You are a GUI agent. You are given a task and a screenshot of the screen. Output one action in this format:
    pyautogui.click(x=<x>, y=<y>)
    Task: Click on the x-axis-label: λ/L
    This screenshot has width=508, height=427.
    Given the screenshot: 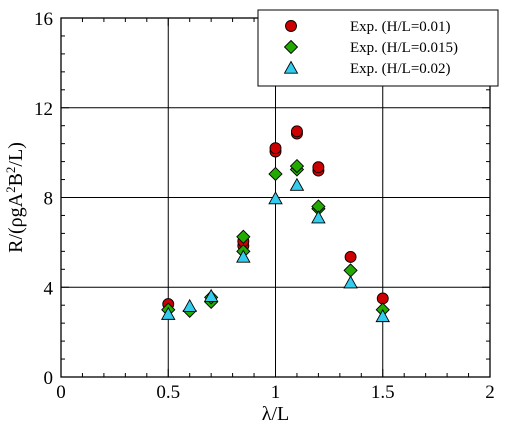 What is the action you would take?
    pyautogui.click(x=275, y=414)
    